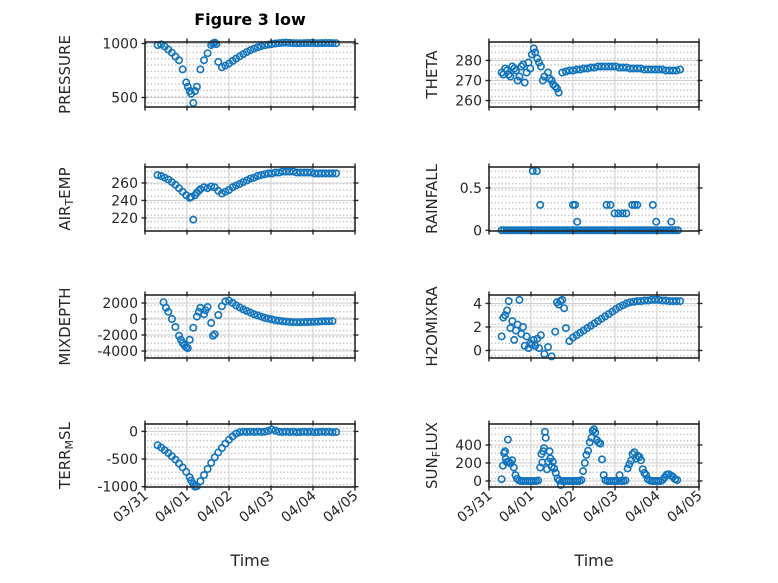  I want to click on xlabel-time-left: Time, so click(250, 560).